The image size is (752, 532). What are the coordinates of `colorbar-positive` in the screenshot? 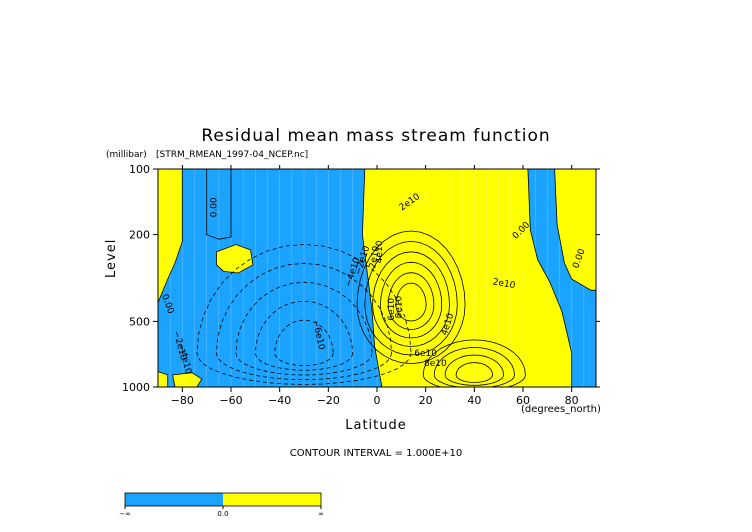 It's located at (272, 499).